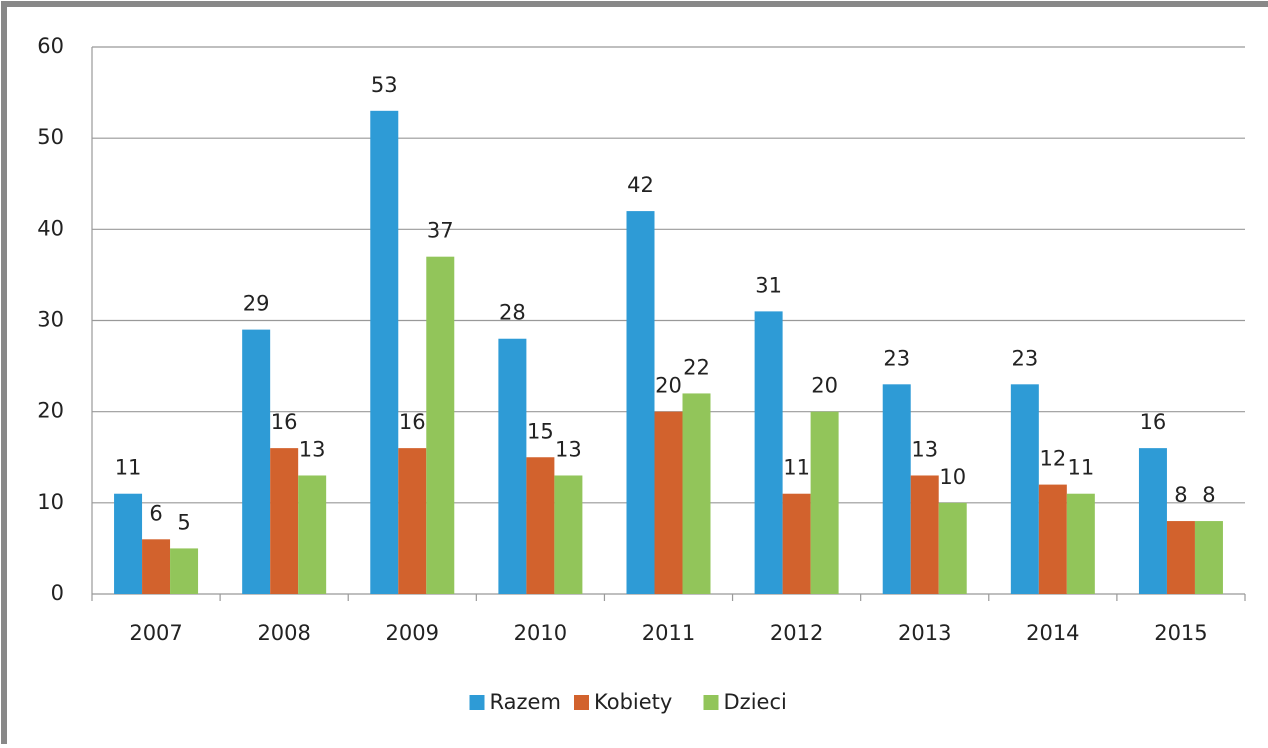 The image size is (1268, 748). I want to click on data-label: 12, so click(1052, 459).